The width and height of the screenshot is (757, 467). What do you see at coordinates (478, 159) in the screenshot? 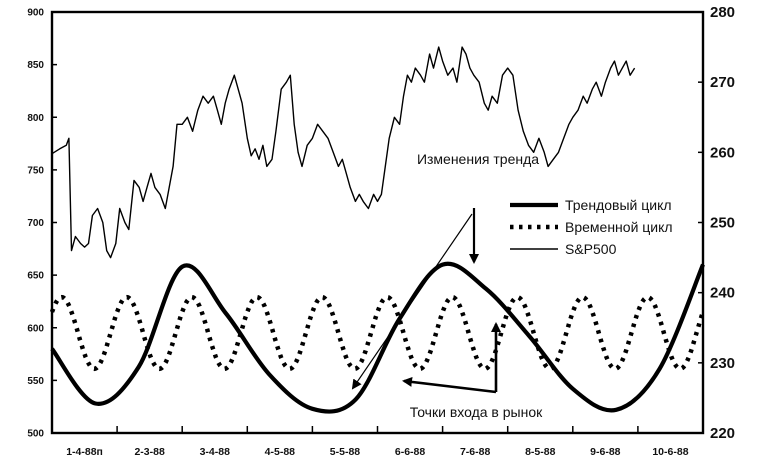
I see `annotation-trend-change: Изменения тренда` at bounding box center [478, 159].